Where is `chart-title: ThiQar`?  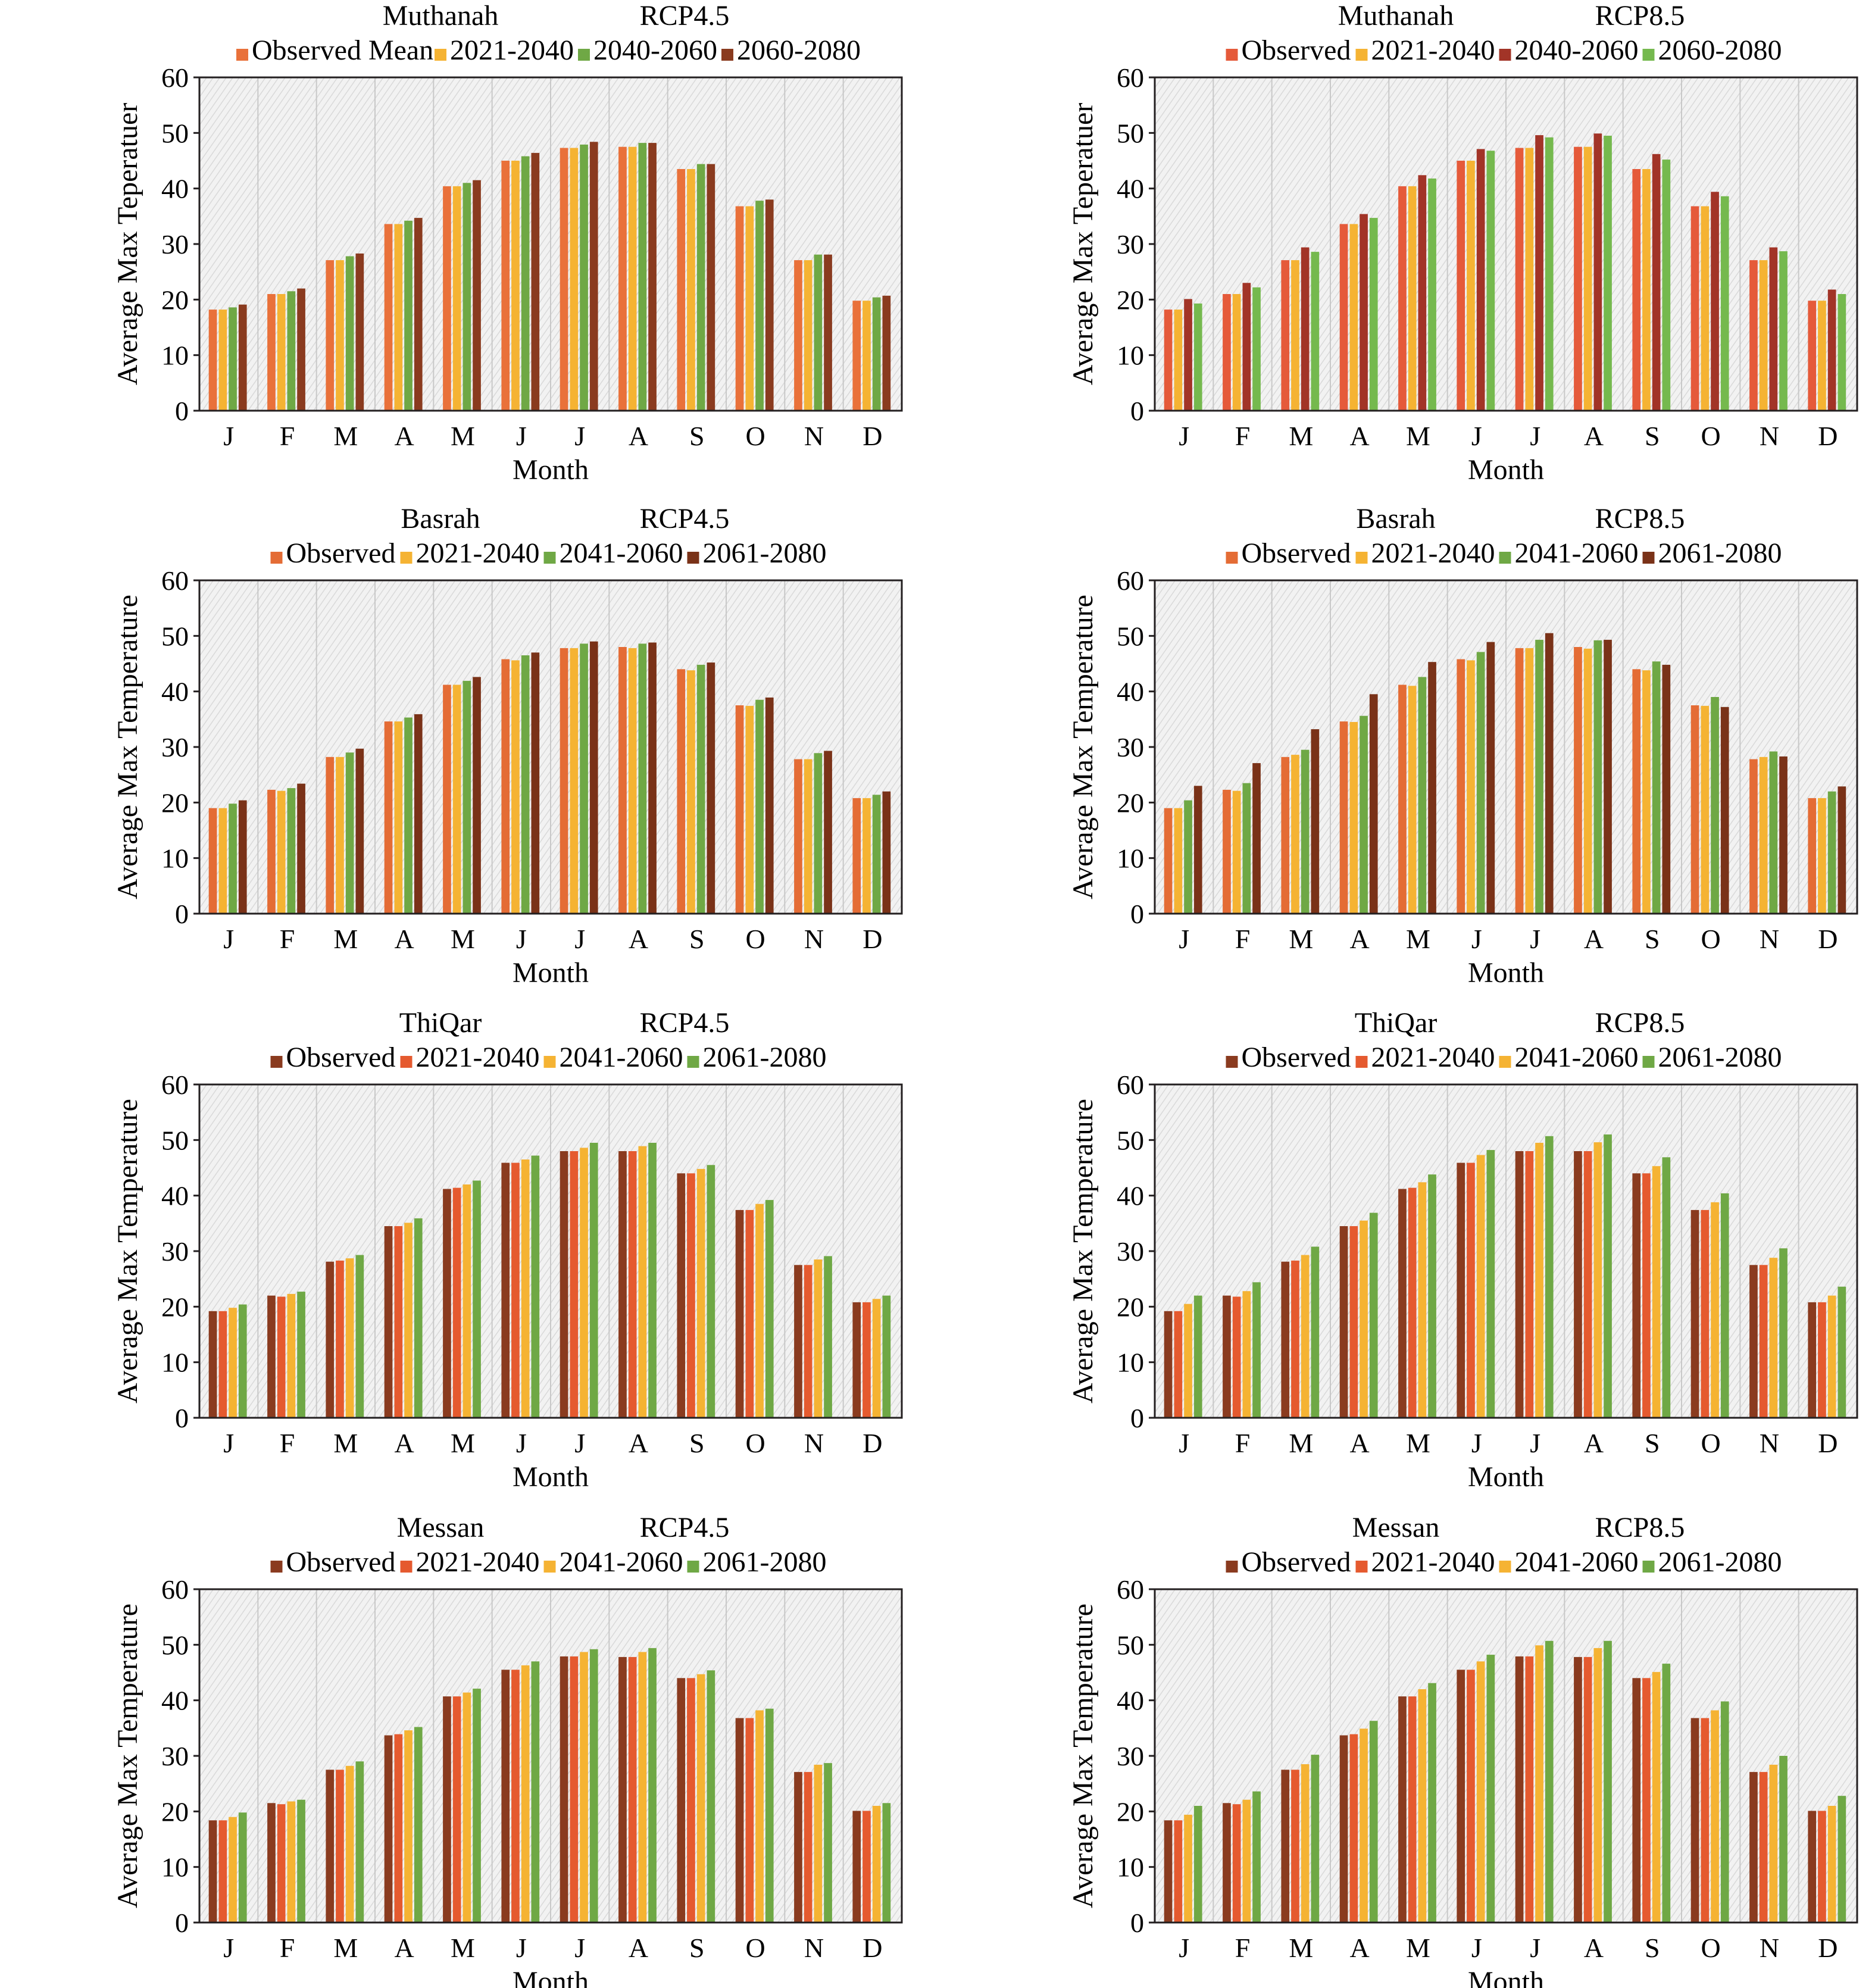 chart-title: ThiQar is located at coordinates (1396, 1023).